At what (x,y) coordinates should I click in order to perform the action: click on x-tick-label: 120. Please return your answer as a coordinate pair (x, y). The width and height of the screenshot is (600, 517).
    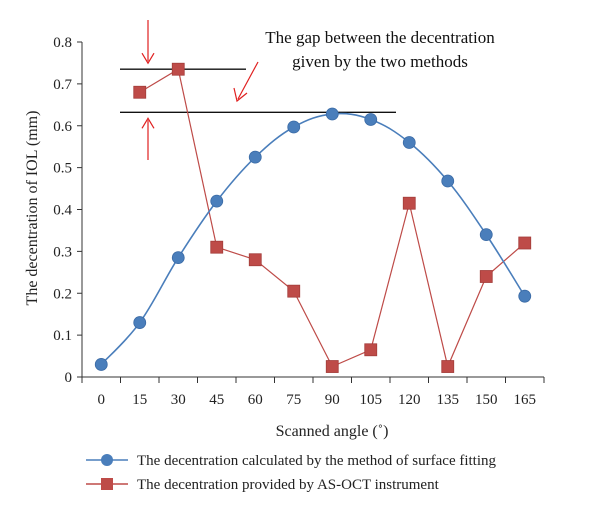
    Looking at the image, I should click on (409, 400).